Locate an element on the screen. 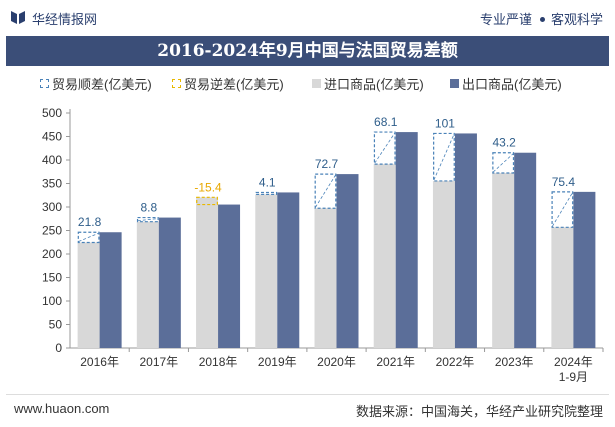 Image resolution: width=615 pixels, height=427 pixels. slogan: 专业严谨 客观科学 is located at coordinates (541, 18).